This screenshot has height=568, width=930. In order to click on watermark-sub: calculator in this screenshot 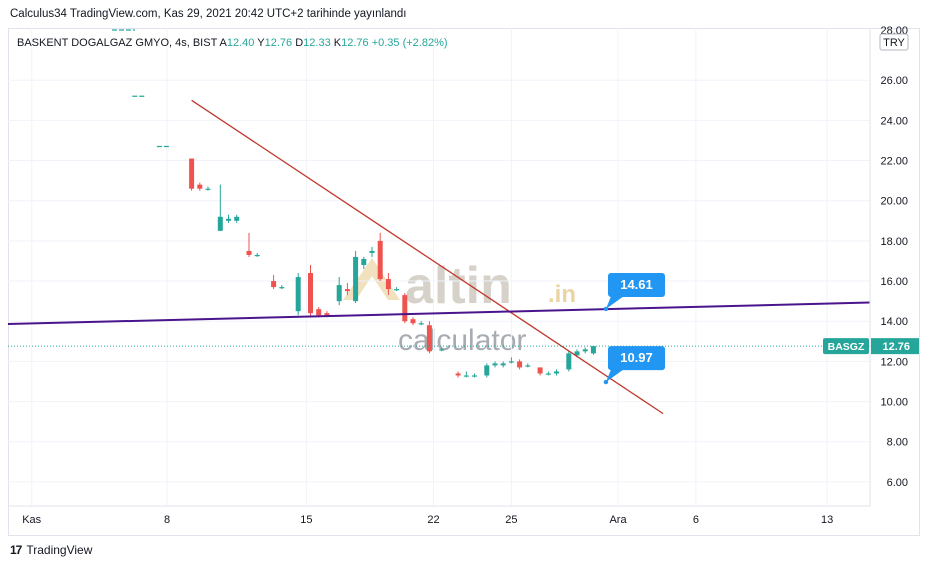, I will do `click(462, 340)`.